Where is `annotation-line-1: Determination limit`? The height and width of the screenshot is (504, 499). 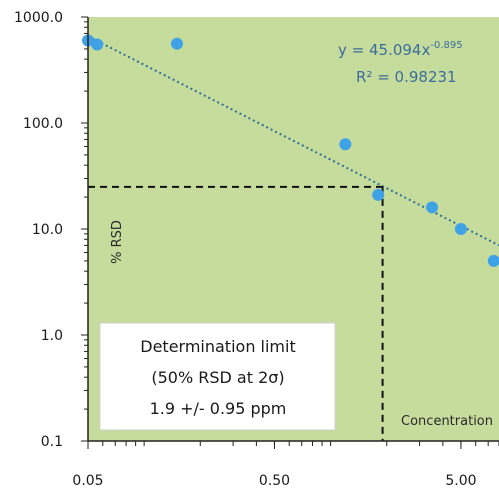
annotation-line-1: Determination limit is located at coordinates (217, 346).